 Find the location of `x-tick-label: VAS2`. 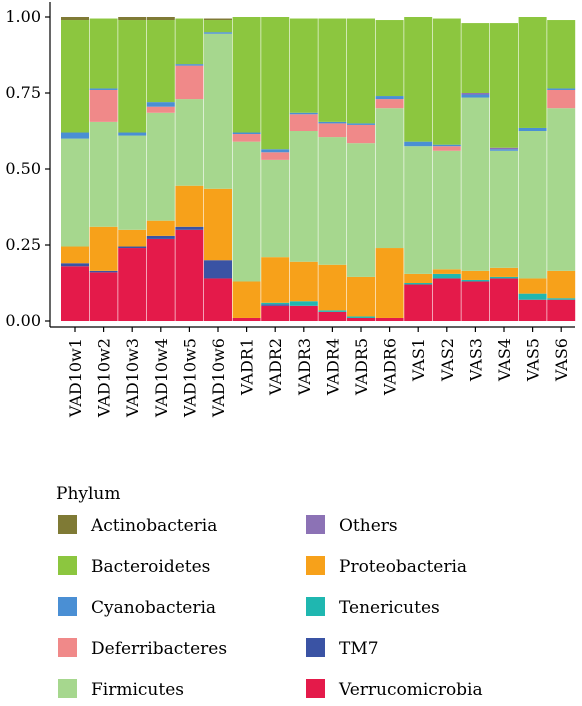

x-tick-label: VAS2 is located at coordinates (447, 360).